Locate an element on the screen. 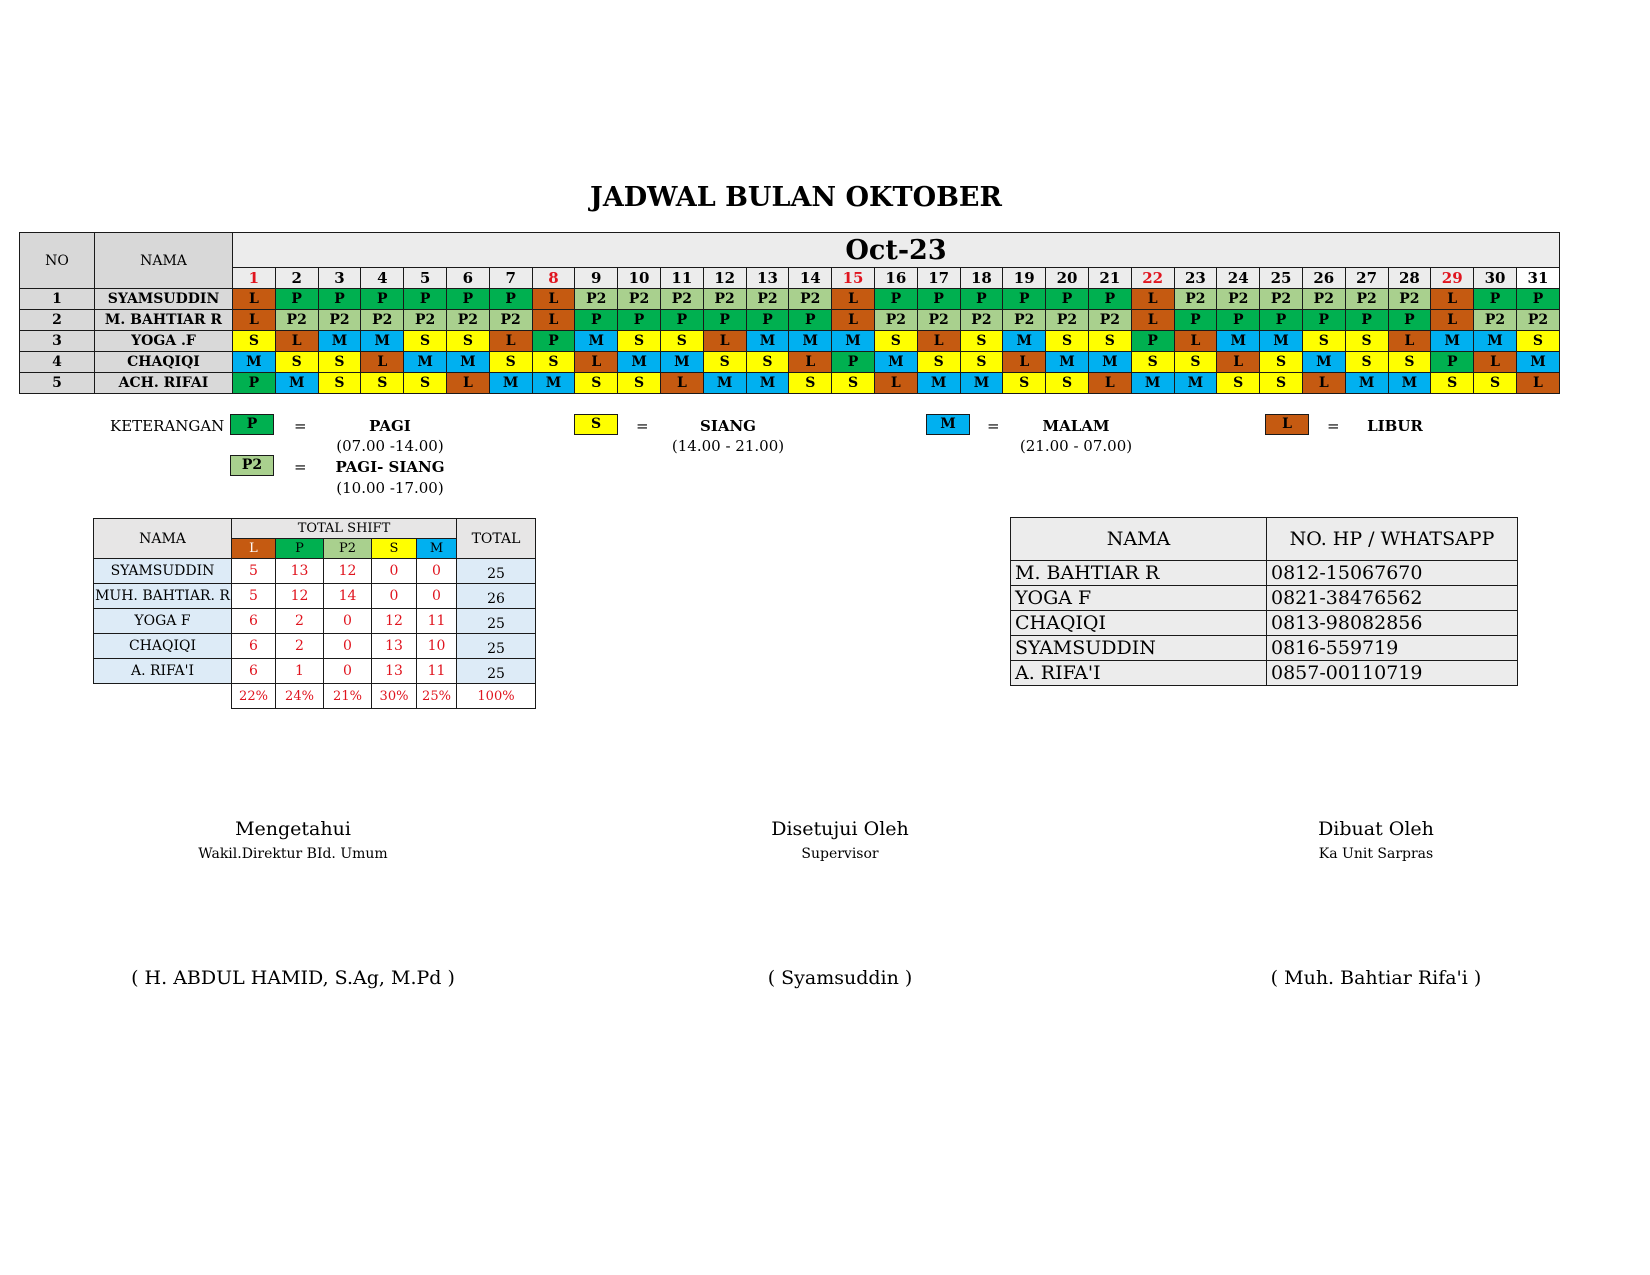 The width and height of the screenshot is (1650, 1275). legend-code-s: S is located at coordinates (596, 424).